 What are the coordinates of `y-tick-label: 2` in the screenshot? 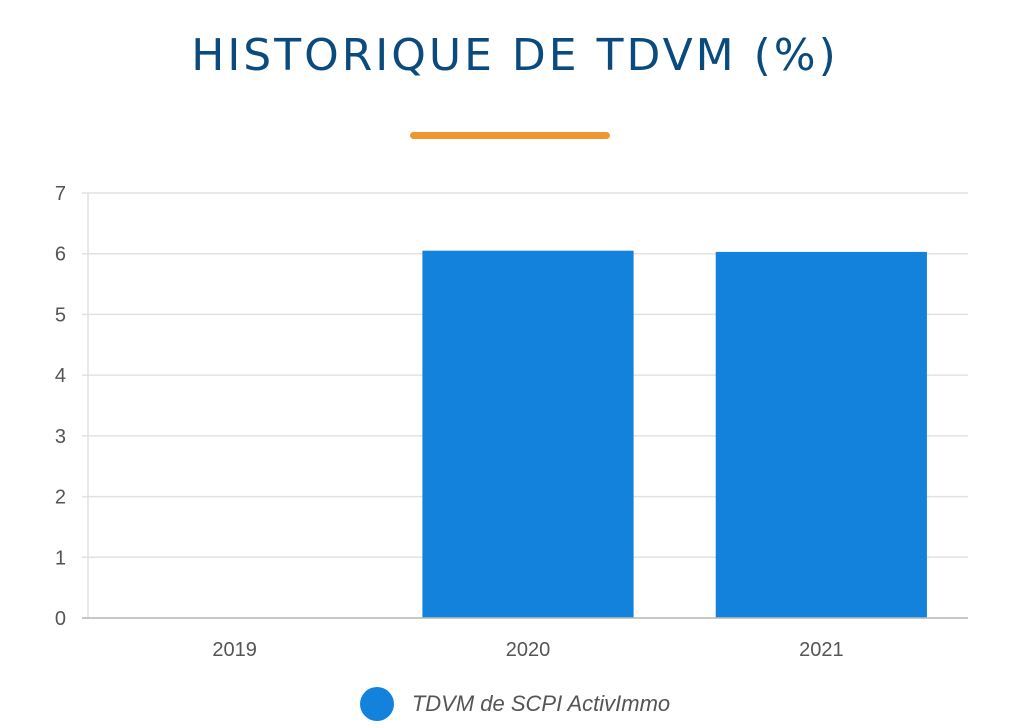 It's located at (60, 498).